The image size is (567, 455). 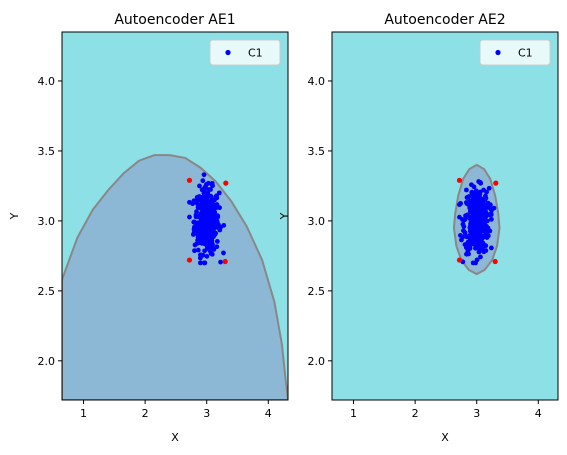 I want to click on y-tick-label: 4.0, so click(x=47, y=81).